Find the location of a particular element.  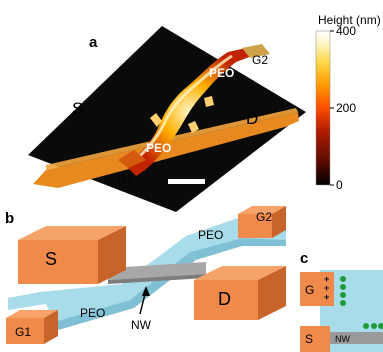

d-electrode-top is located at coordinates (240, 273).